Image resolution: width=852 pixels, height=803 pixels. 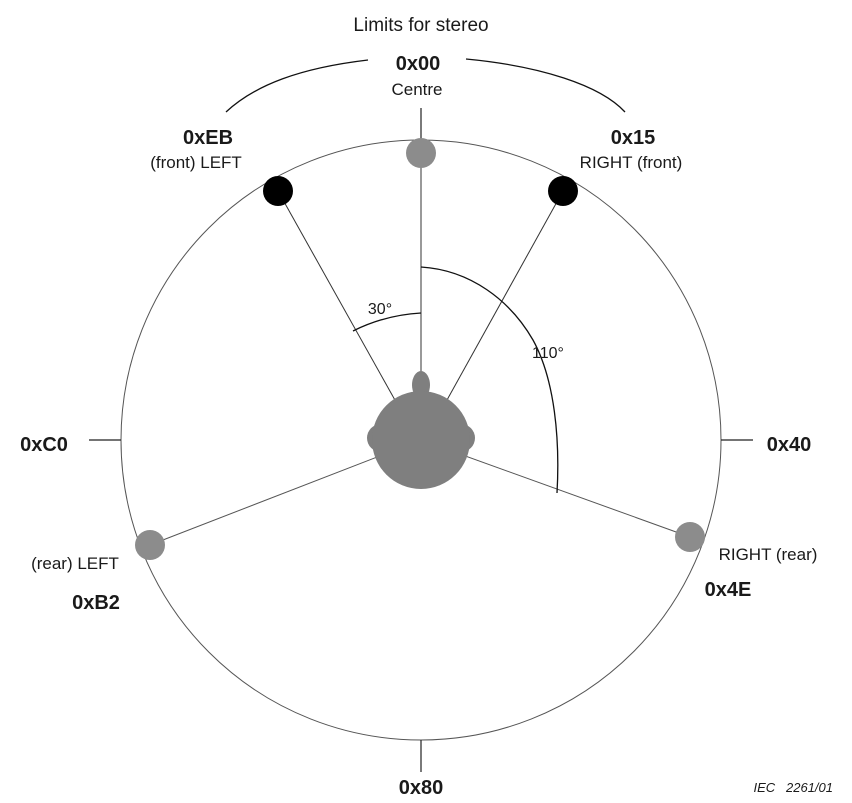 I want to click on label-centre: Centre, so click(x=416, y=89).